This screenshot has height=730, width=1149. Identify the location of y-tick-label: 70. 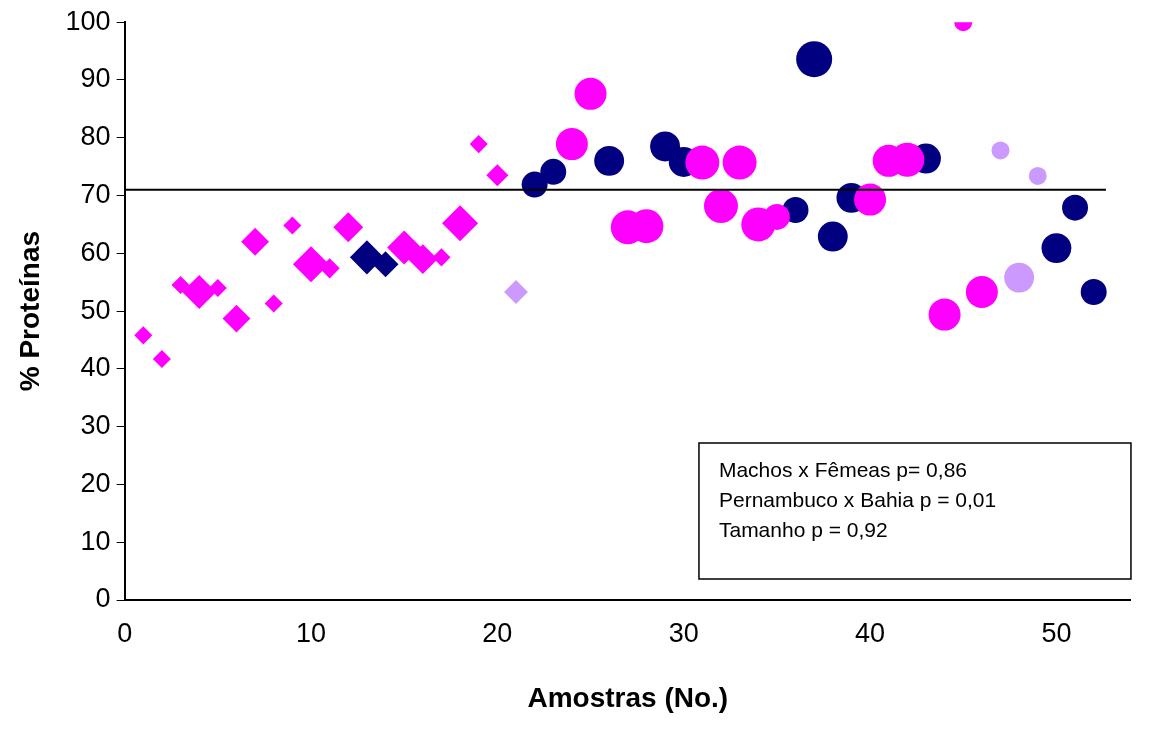
(95, 193).